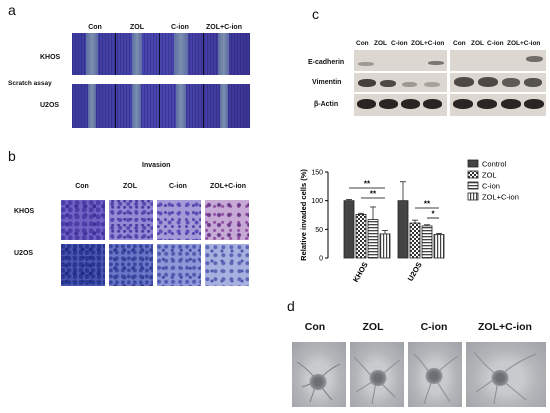 The width and height of the screenshot is (550, 413). Describe the element at coordinates (434, 327) in the screenshot. I see `tube-label-cion: C-ion` at that location.